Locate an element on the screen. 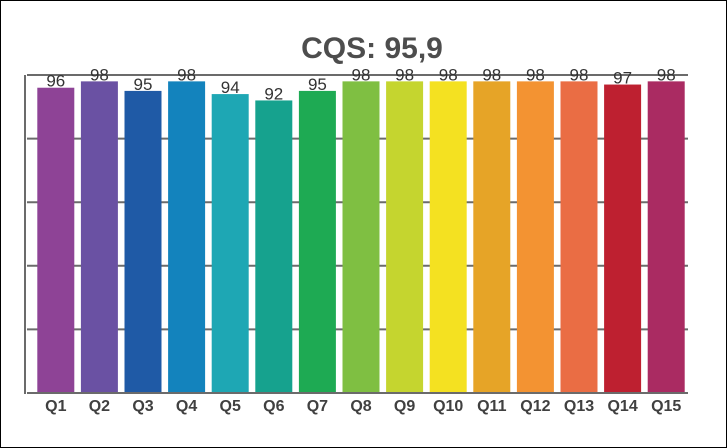 Image resolution: width=727 pixels, height=448 pixels. bar-q3 is located at coordinates (143, 242).